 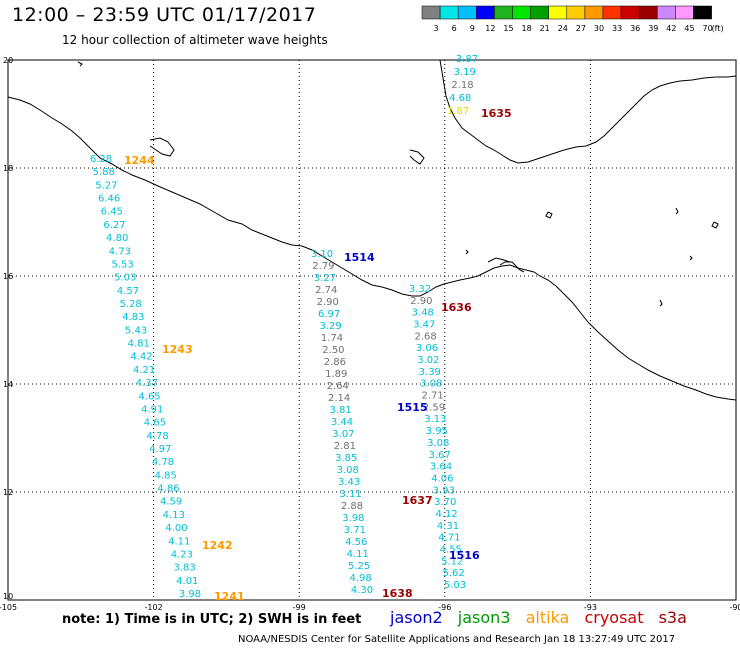 I want to click on pass-number-label: 1242, so click(x=217, y=545).